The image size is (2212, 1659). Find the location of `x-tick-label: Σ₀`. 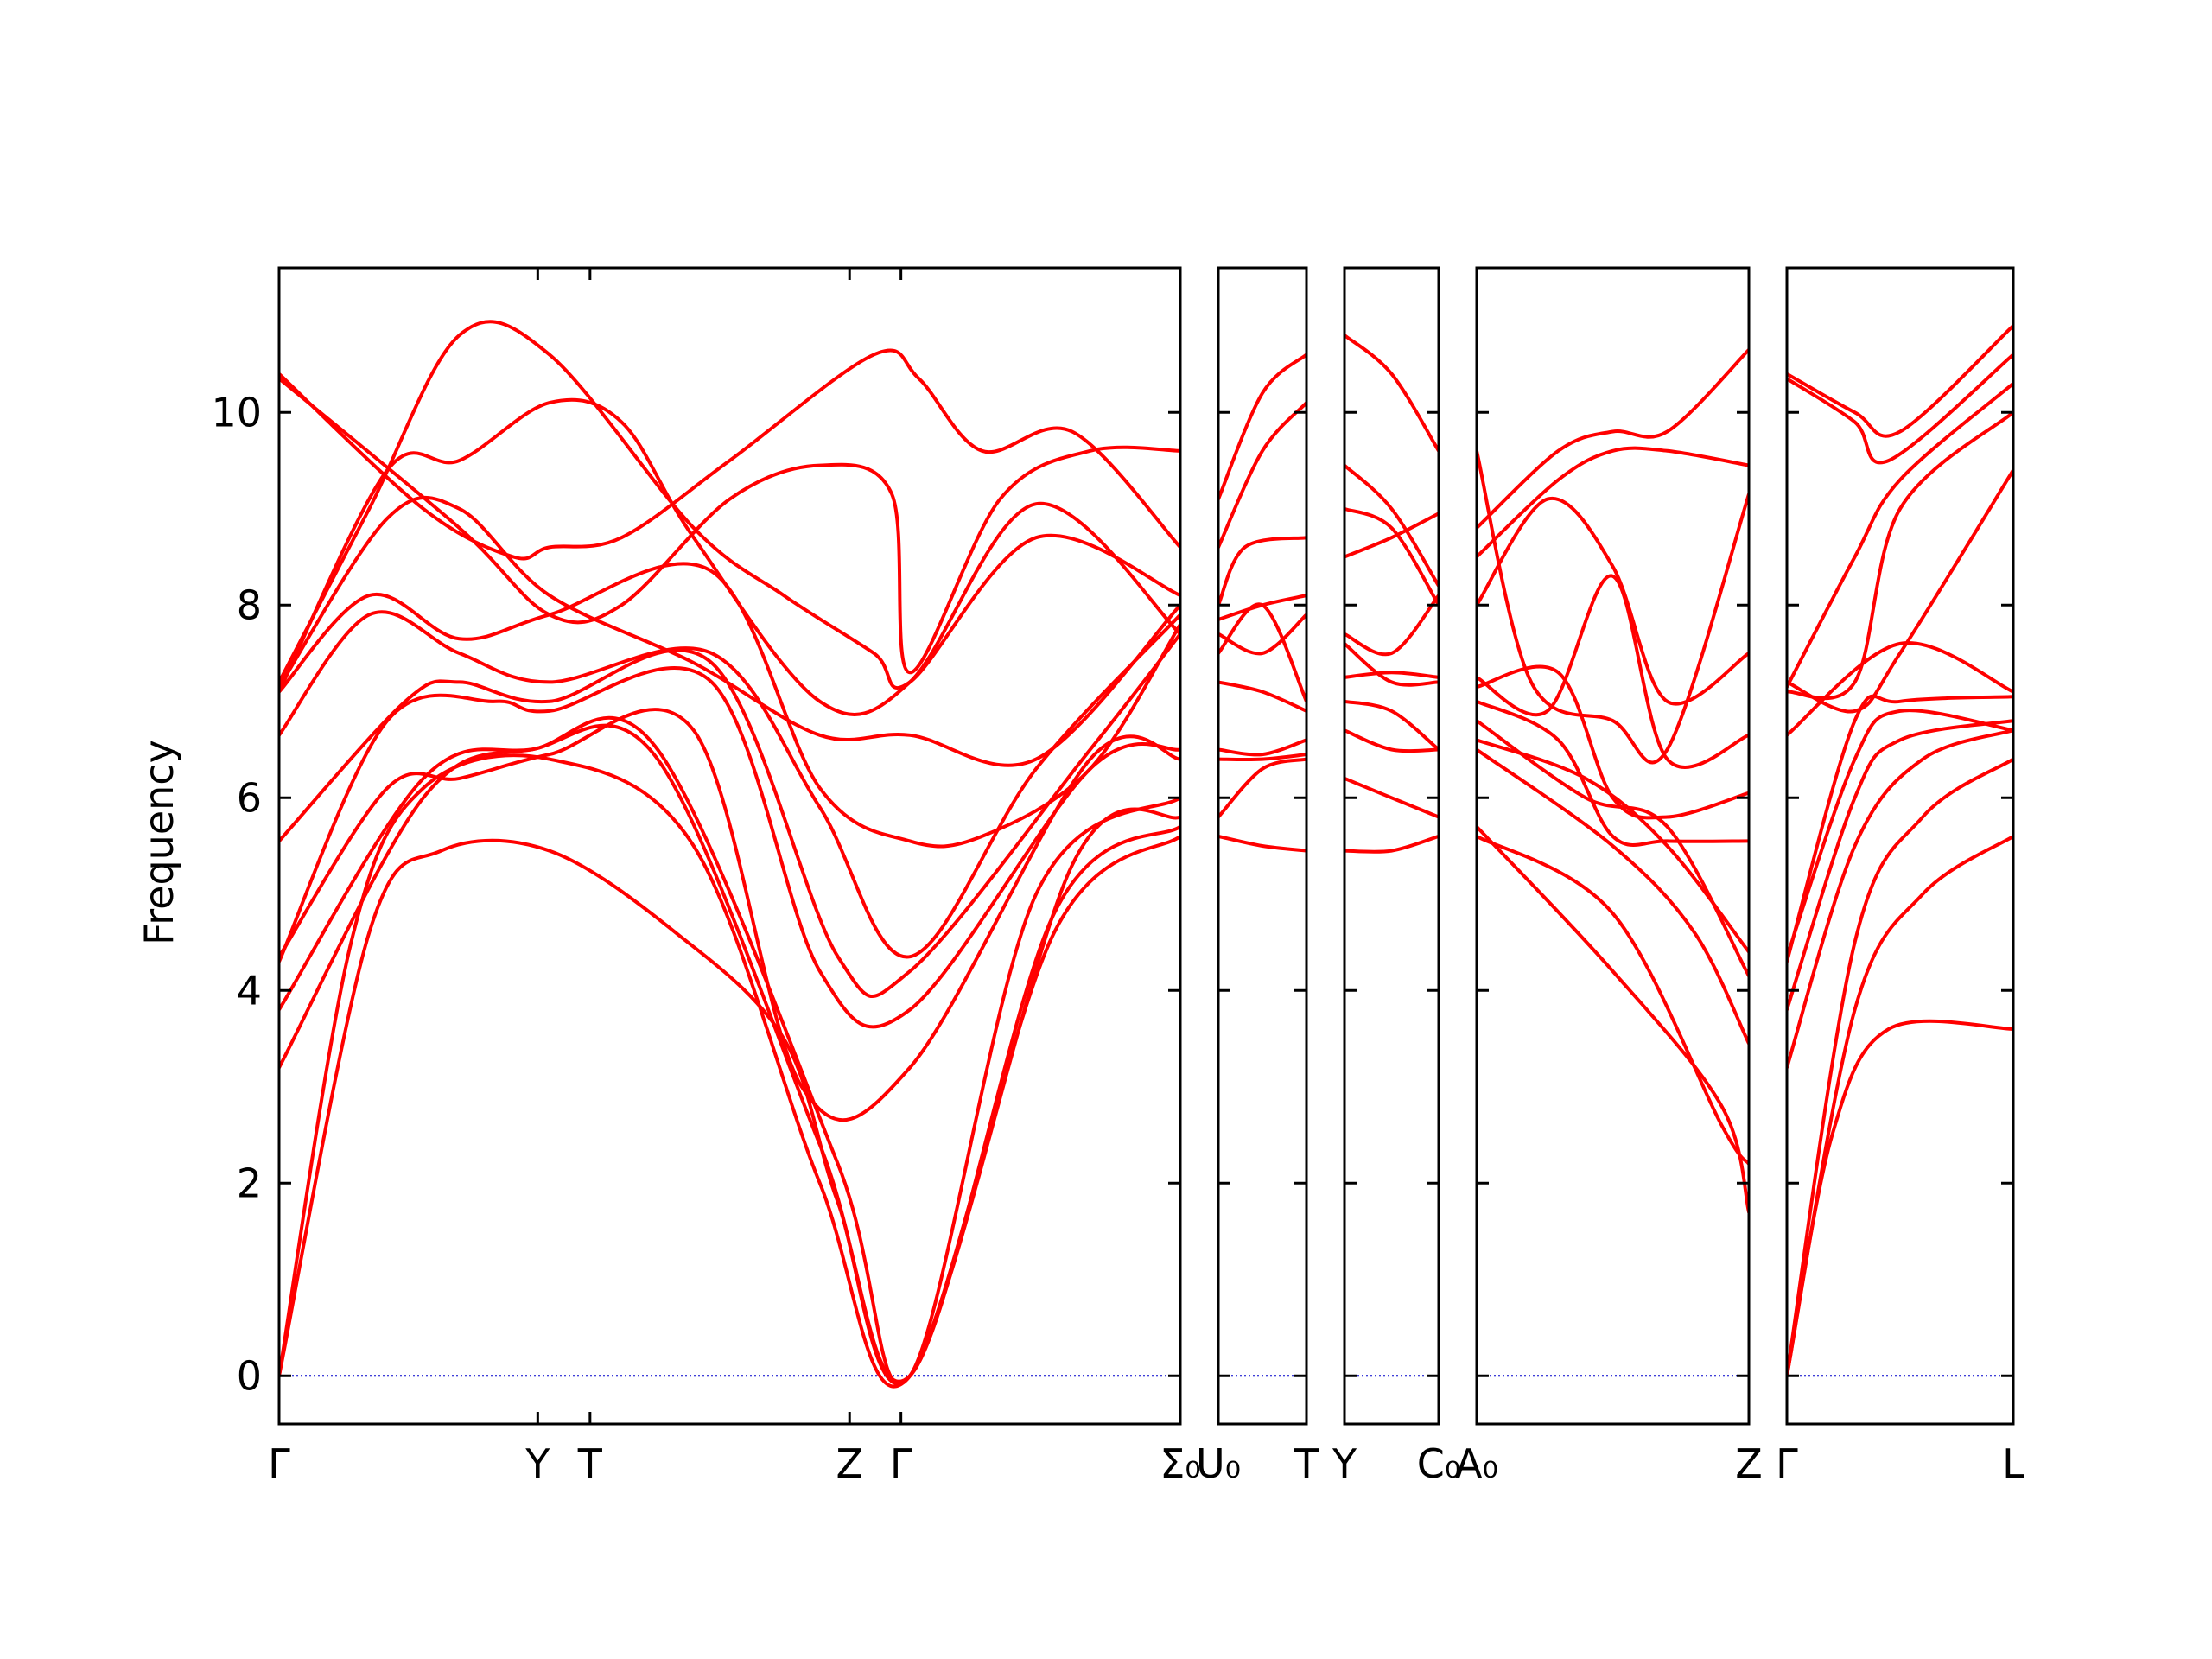

x-tick-label: Σ₀ is located at coordinates (1180, 1463).